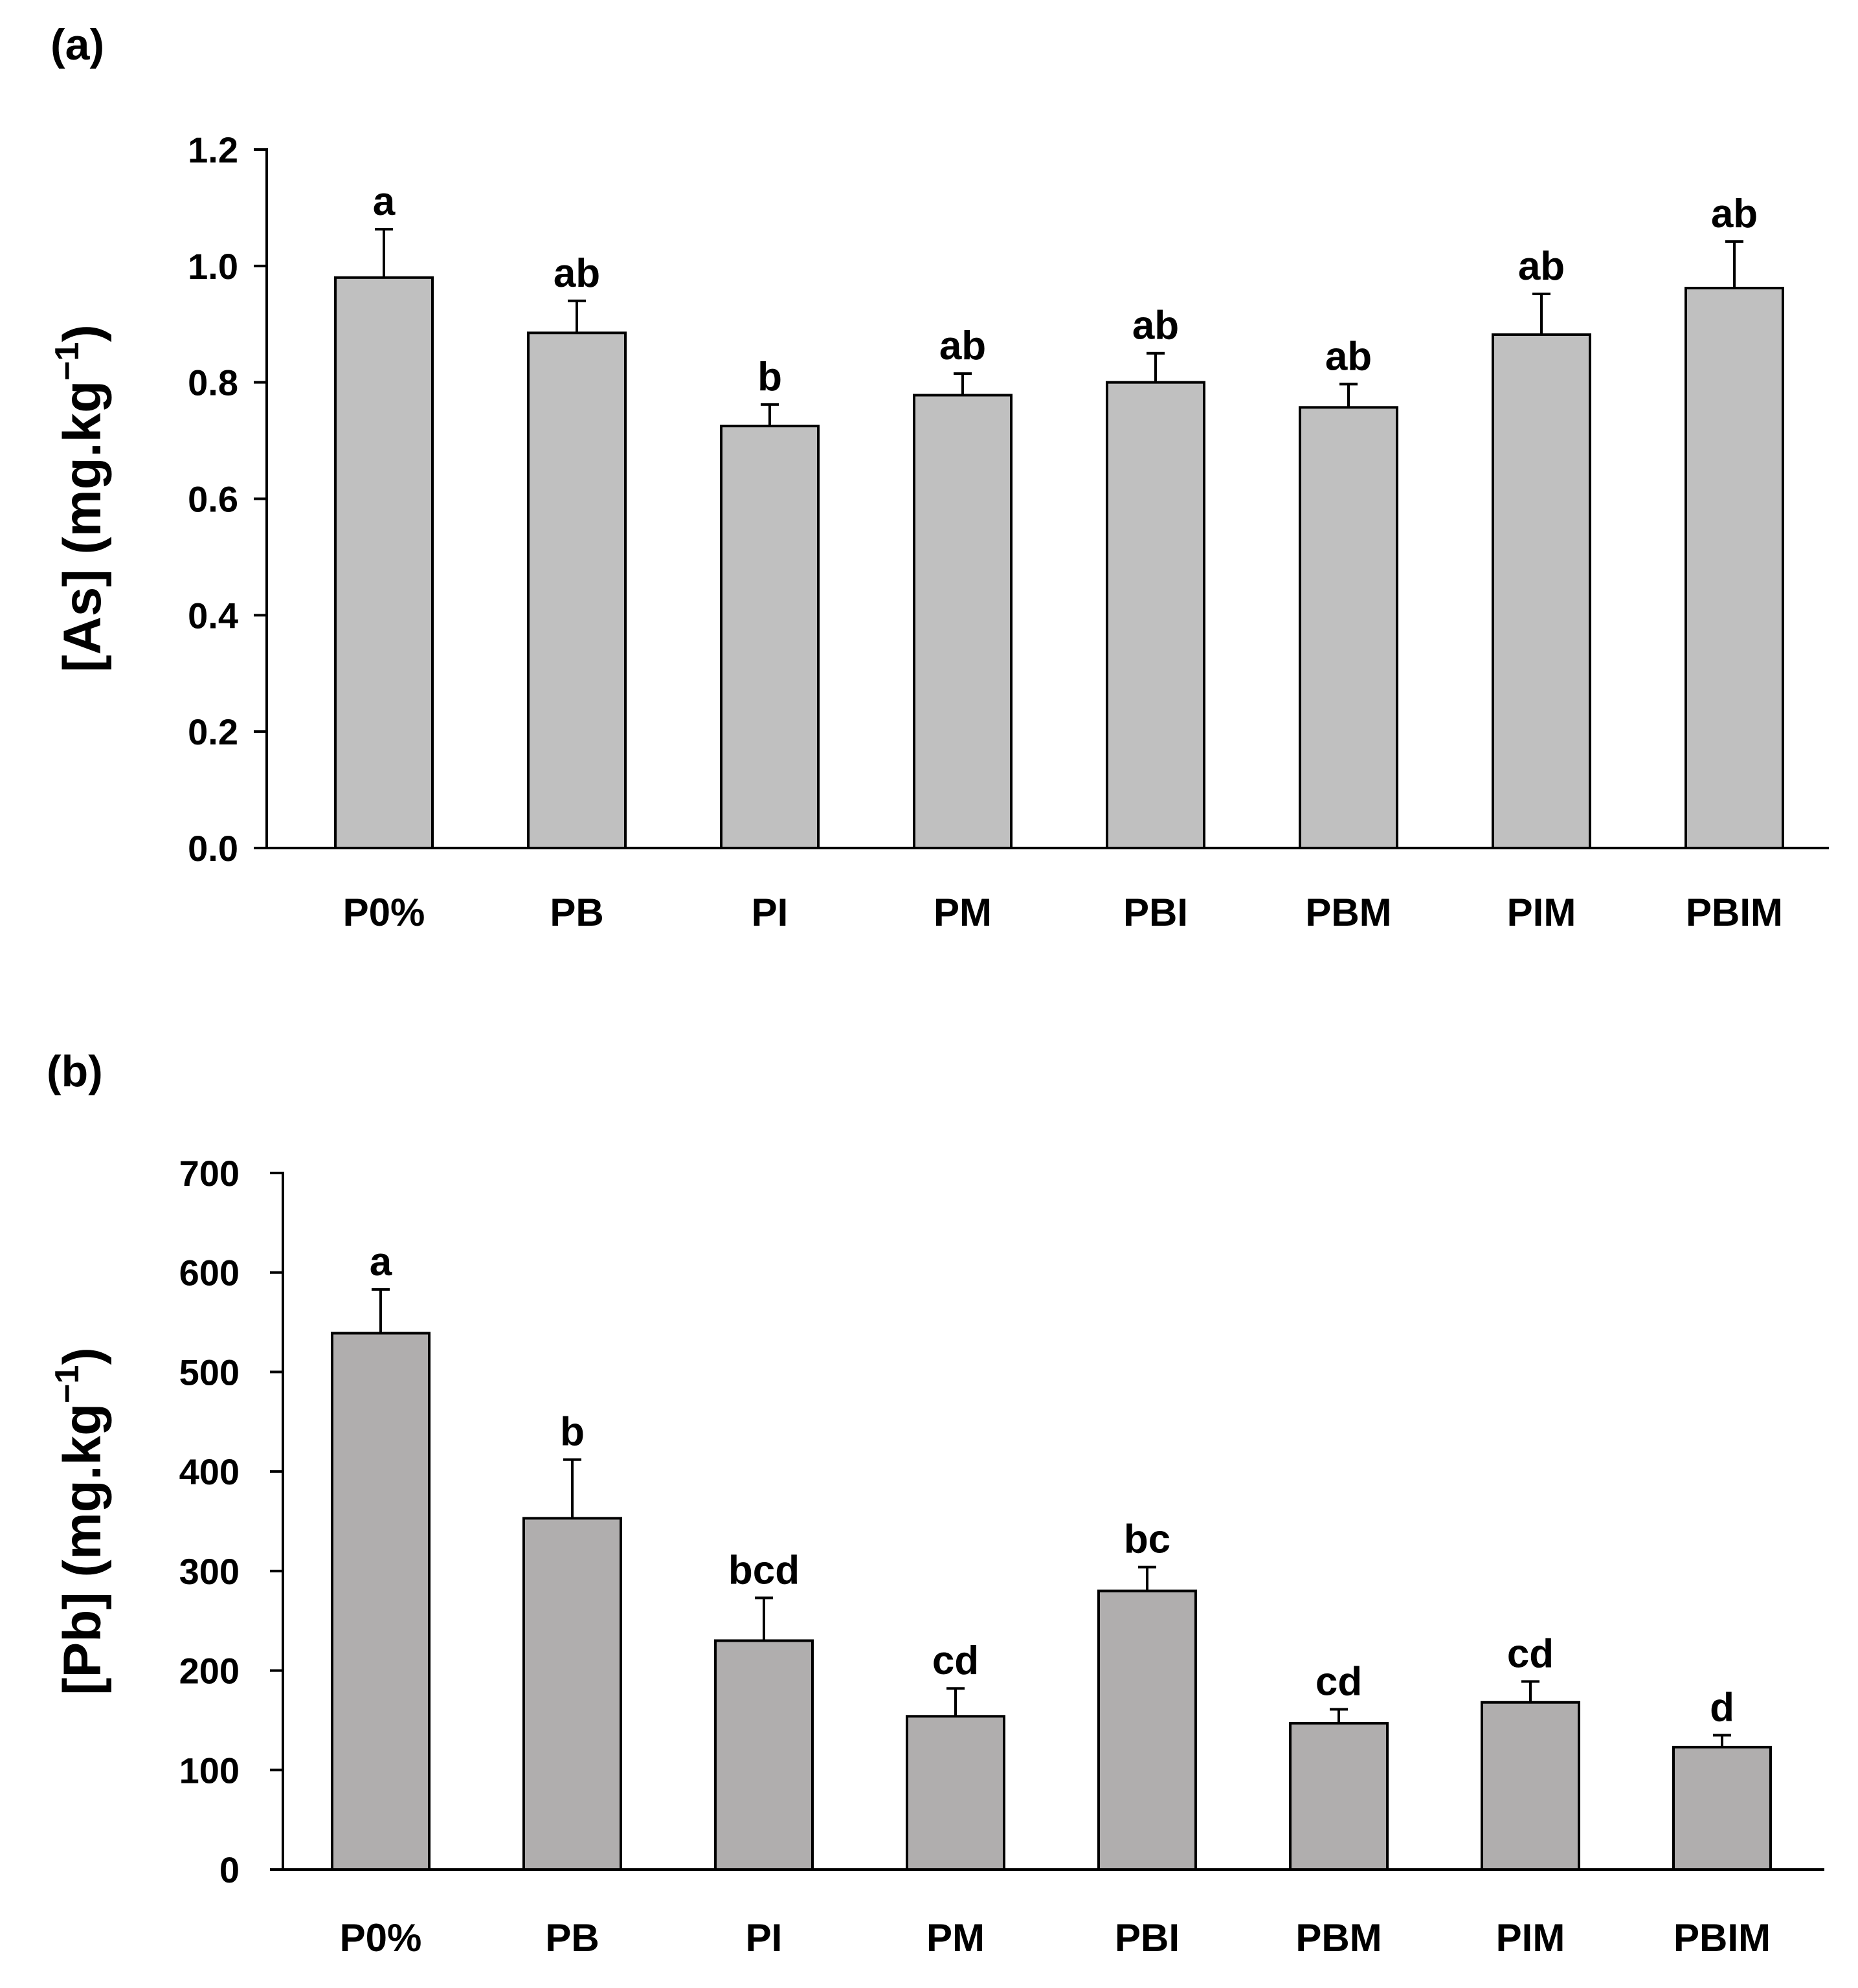 This screenshot has width=1858, height=1988. I want to click on y-tick-label: 0.2, so click(213, 731).